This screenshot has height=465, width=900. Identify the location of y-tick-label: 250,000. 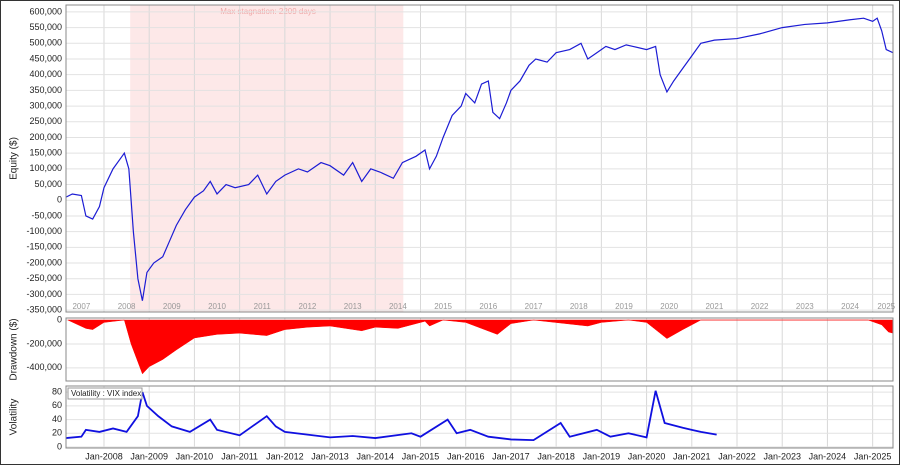
(45, 121).